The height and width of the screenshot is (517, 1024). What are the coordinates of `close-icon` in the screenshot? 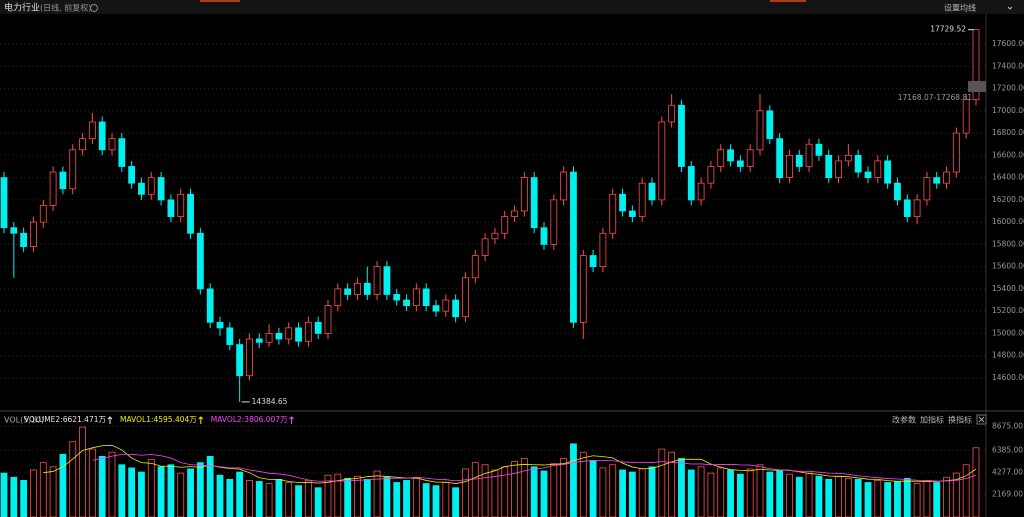 It's located at (981, 419).